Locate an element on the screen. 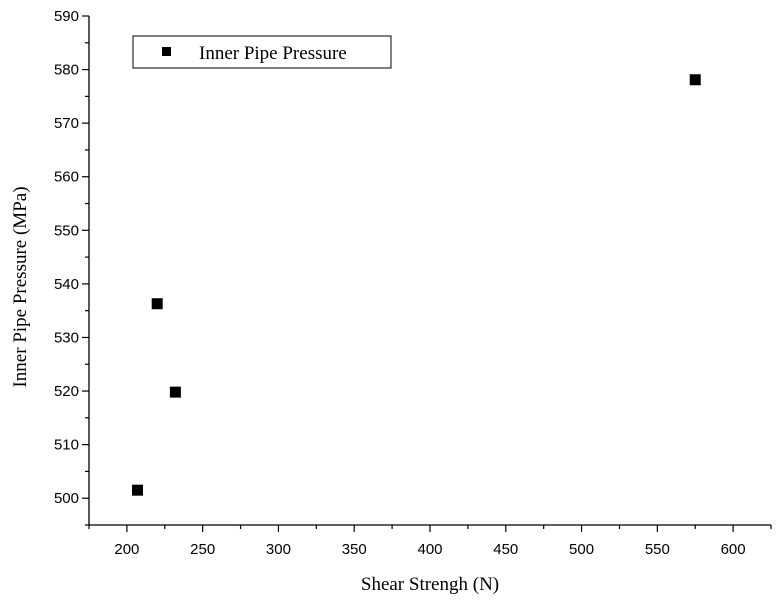 This screenshot has height=604, width=779. y-tick-label: 510 is located at coordinates (66, 445).